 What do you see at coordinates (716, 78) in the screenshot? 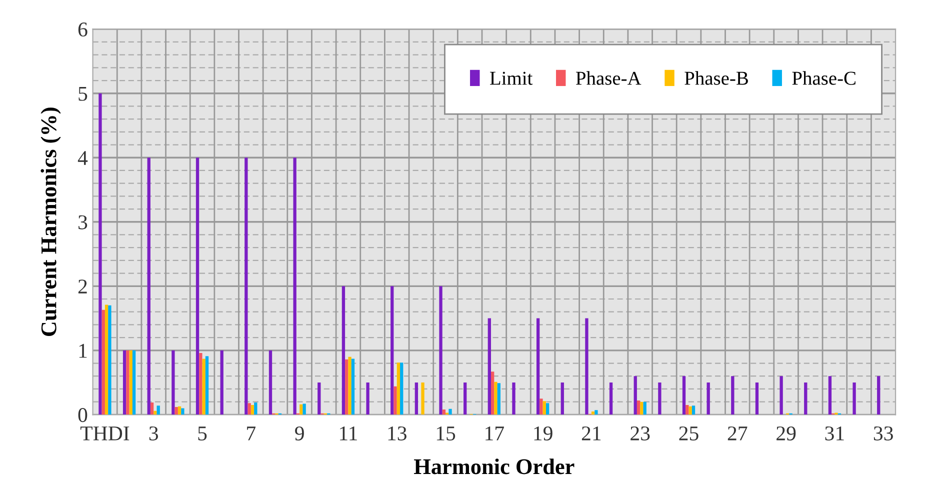
I see `legend-label: Phase-B` at bounding box center [716, 78].